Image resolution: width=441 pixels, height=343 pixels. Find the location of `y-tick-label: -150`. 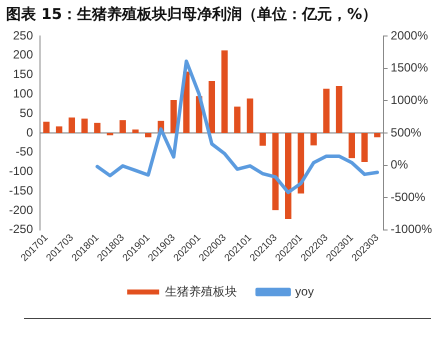

y-tick-label: -150 is located at coordinates (21, 190).